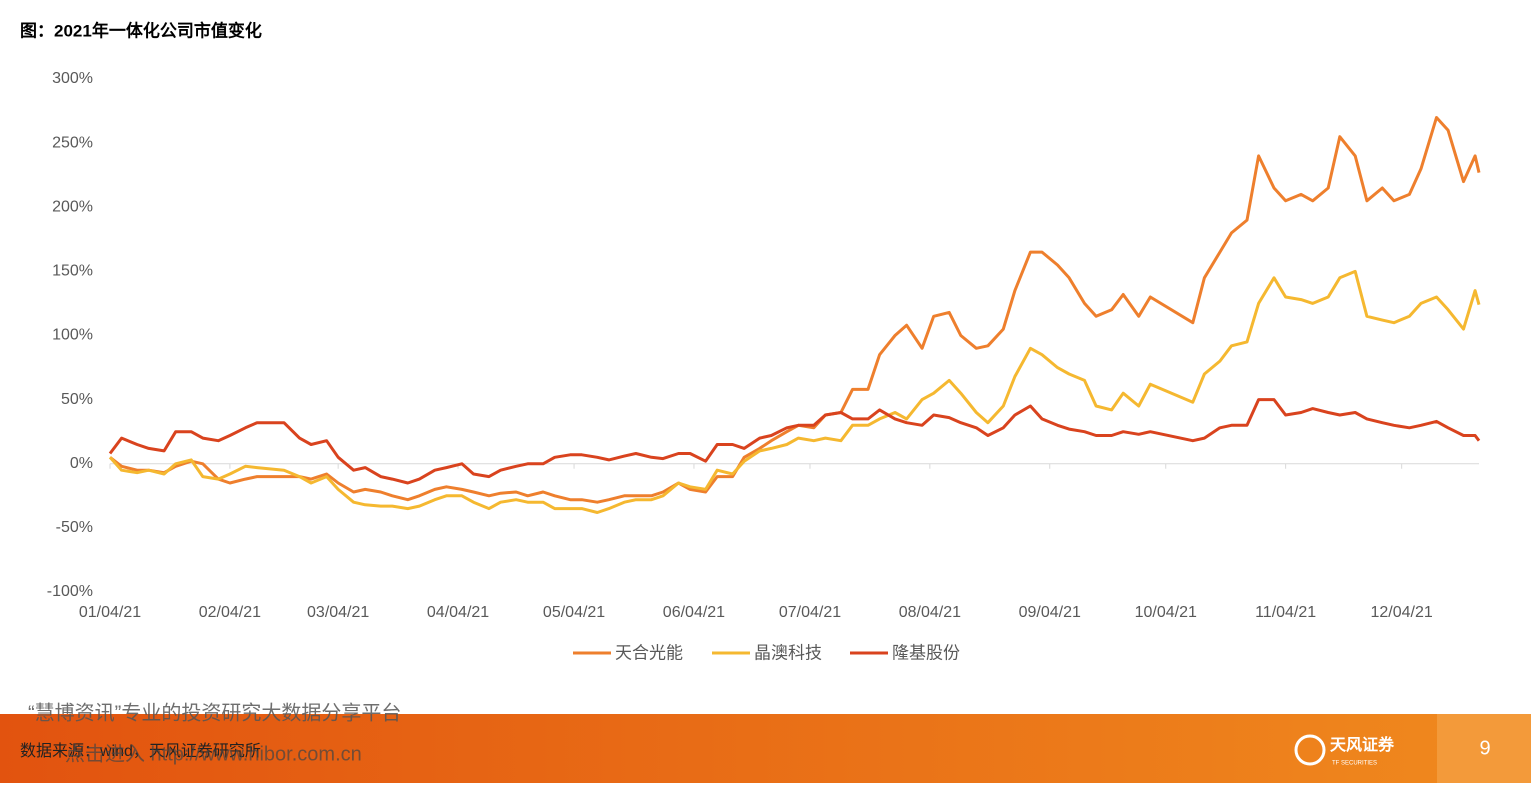 This screenshot has width=1531, height=788. Describe the element at coordinates (70, 591) in the screenshot. I see `y-tick-label: -100%` at that location.